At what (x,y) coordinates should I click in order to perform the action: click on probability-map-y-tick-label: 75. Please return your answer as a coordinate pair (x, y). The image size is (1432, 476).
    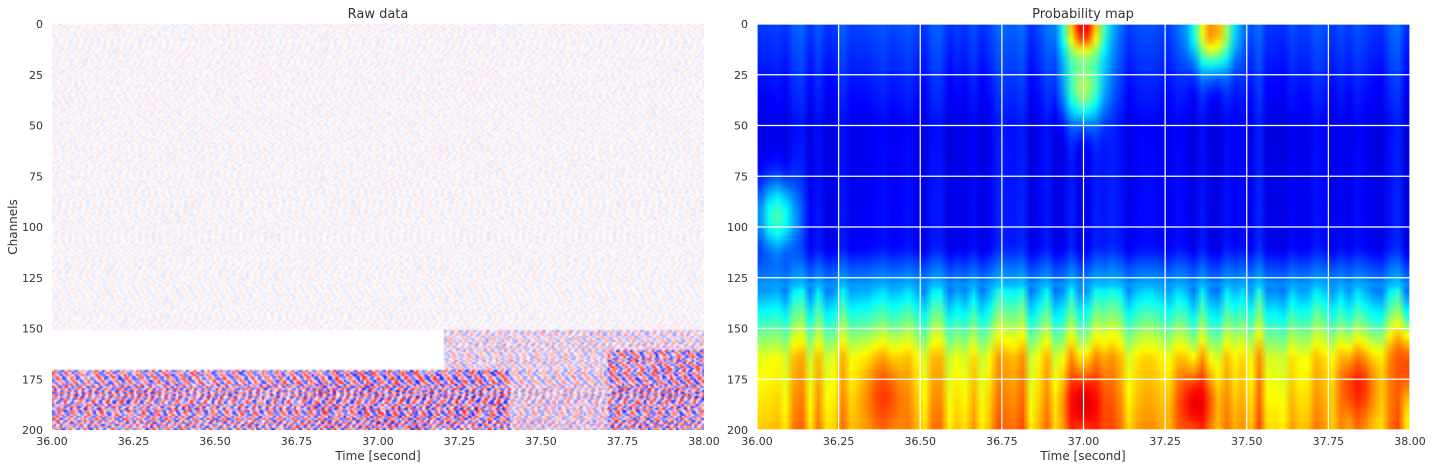
    Looking at the image, I should click on (741, 176).